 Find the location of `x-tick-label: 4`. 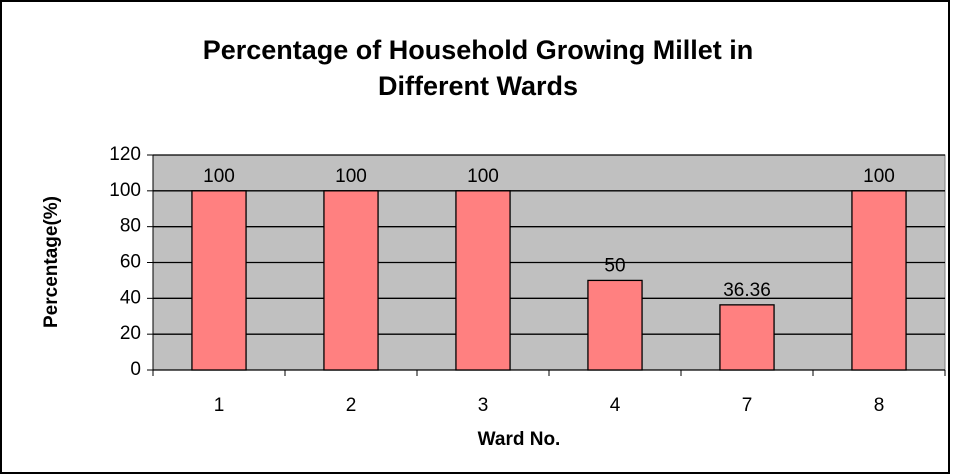

x-tick-label: 4 is located at coordinates (615, 405).